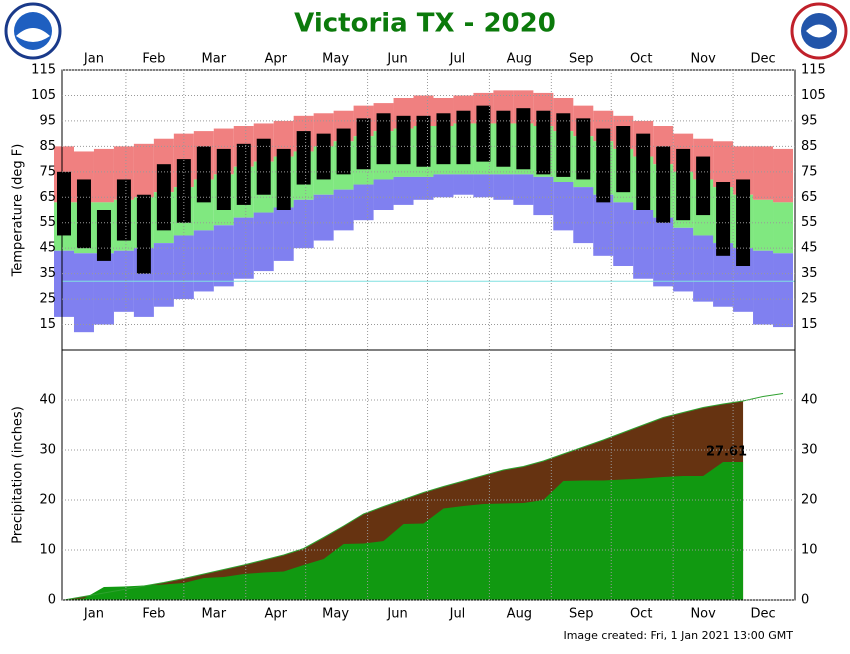 The image size is (850, 654). I want to click on x-tick-label: Aug, so click(519, 614).